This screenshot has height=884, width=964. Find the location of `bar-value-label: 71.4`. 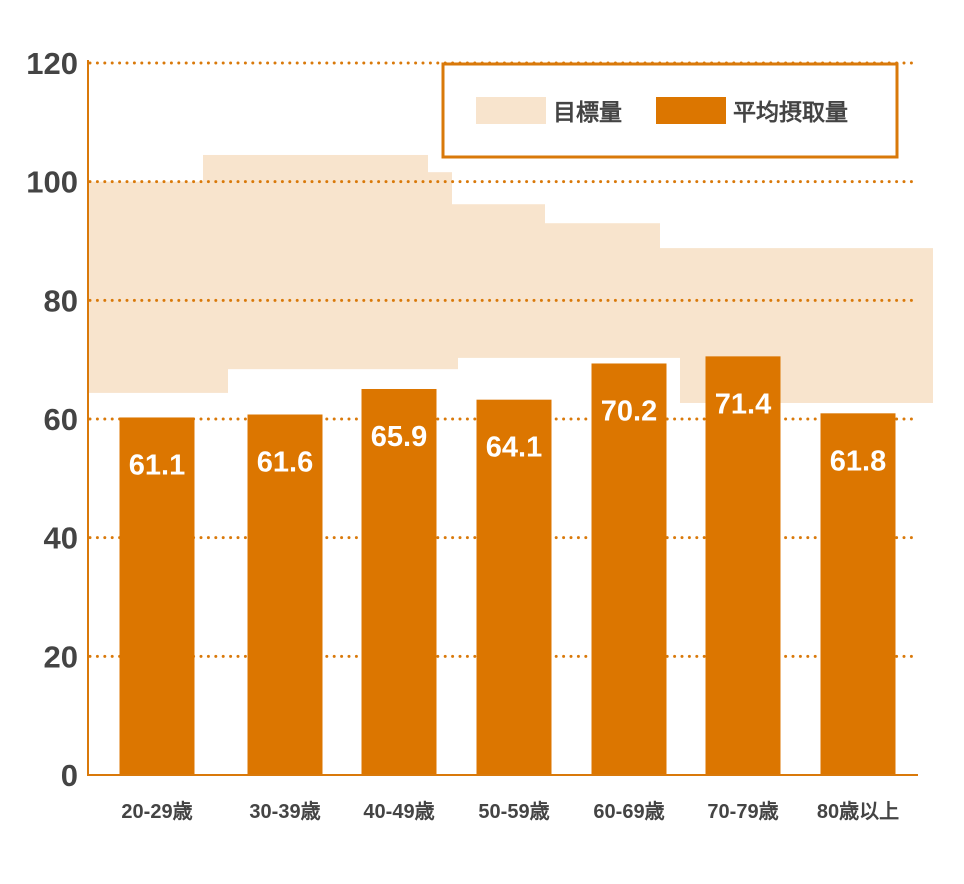

bar-value-label: 71.4 is located at coordinates (743, 404).